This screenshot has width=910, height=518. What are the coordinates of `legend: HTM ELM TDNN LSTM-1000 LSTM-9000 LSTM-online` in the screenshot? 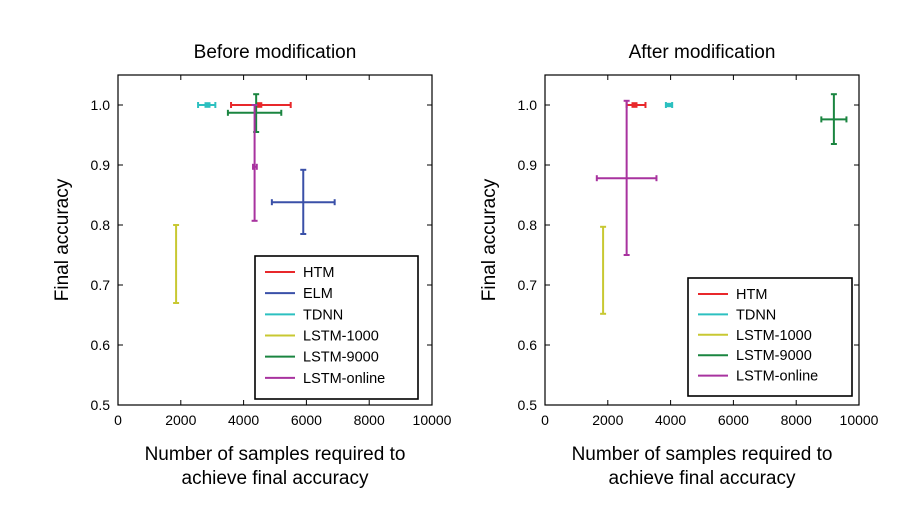 It's located at (336, 327).